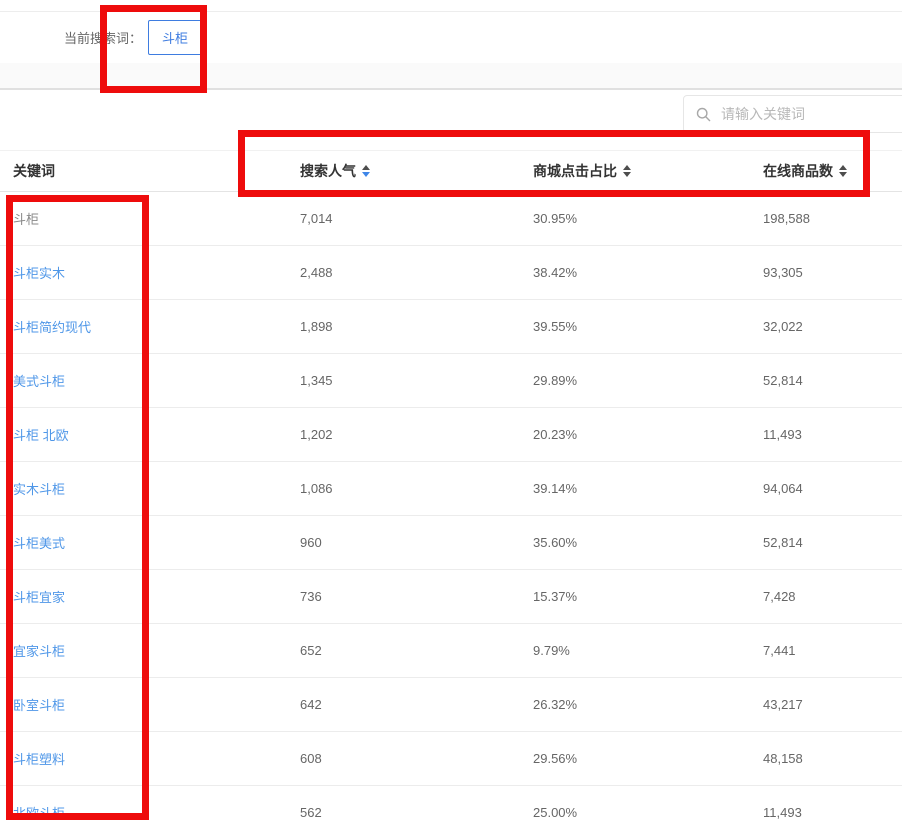 The width and height of the screenshot is (902, 824). I want to click on keyword-link: 北欧斗柜, so click(39, 813).